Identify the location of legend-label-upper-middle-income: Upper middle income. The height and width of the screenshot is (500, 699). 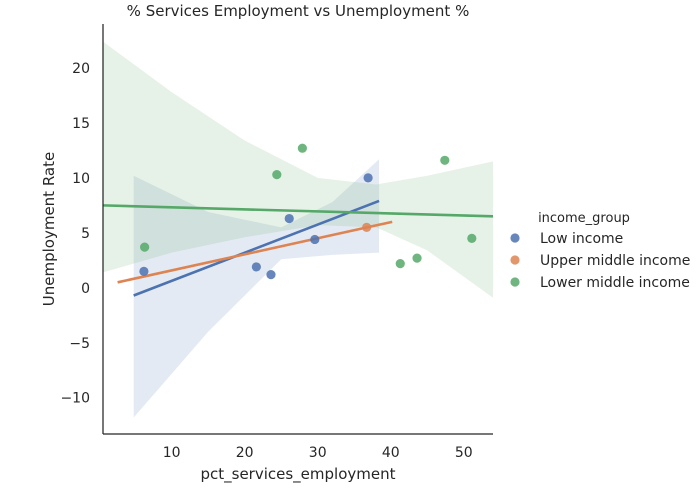
(615, 261).